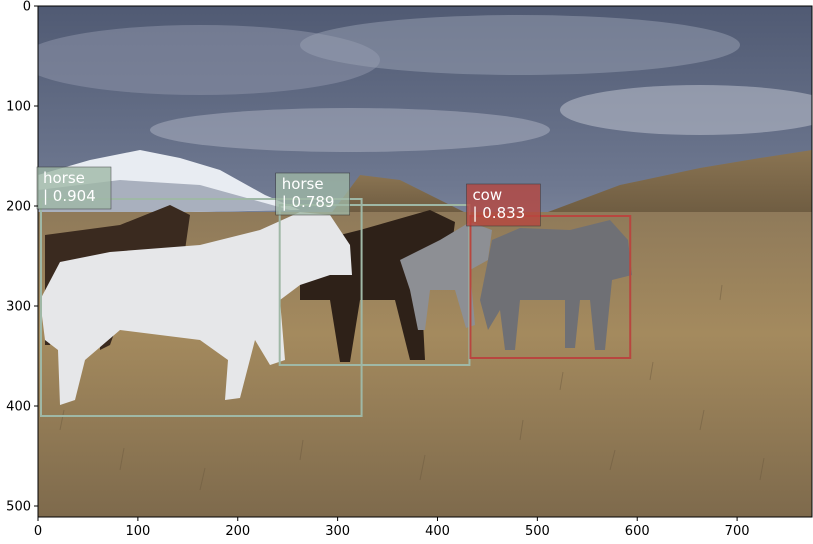 The image size is (813, 544). I want to click on x-tick-label: 300, so click(337, 531).